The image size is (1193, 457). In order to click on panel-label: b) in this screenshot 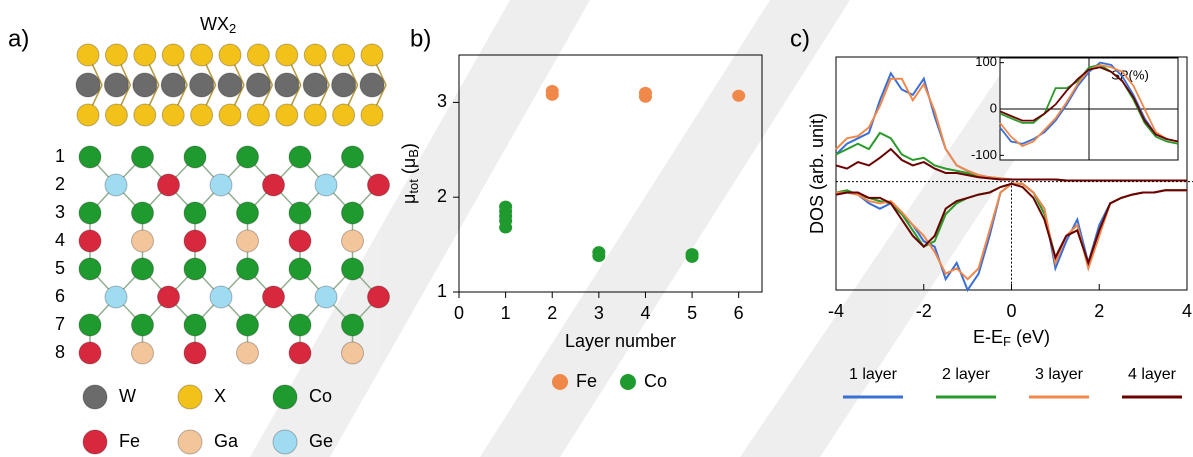, I will do `click(420, 38)`.